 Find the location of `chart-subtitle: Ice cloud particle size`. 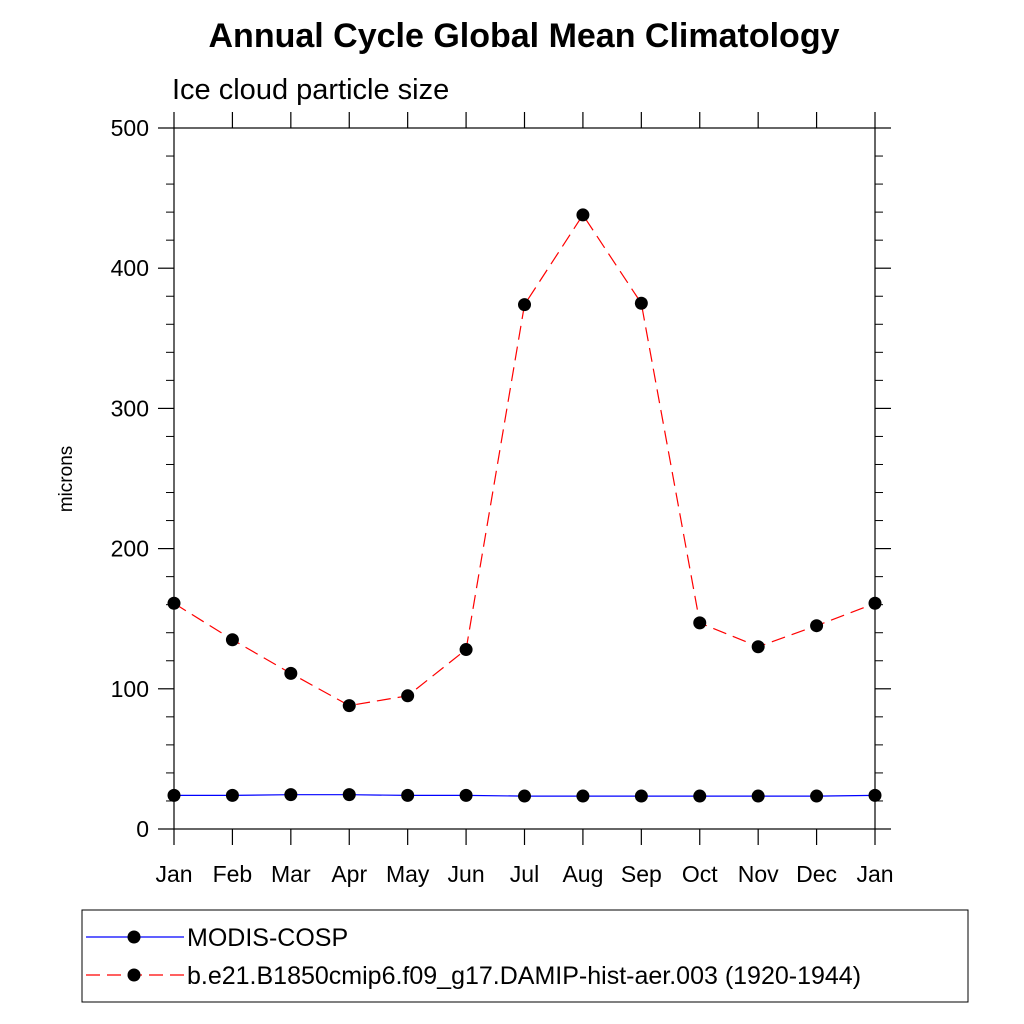

chart-subtitle: Ice cloud particle size is located at coordinates (310, 90).